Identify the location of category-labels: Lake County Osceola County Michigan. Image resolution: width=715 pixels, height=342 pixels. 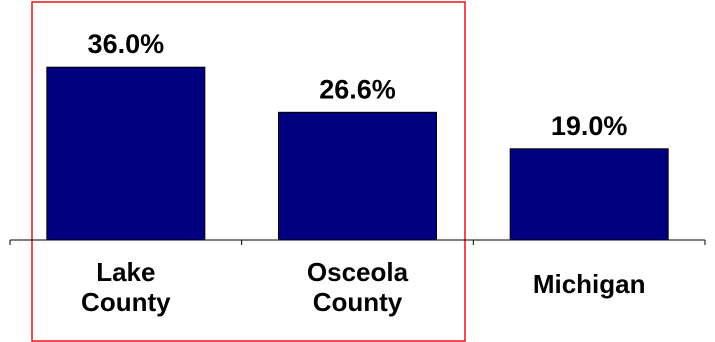
(363, 287).